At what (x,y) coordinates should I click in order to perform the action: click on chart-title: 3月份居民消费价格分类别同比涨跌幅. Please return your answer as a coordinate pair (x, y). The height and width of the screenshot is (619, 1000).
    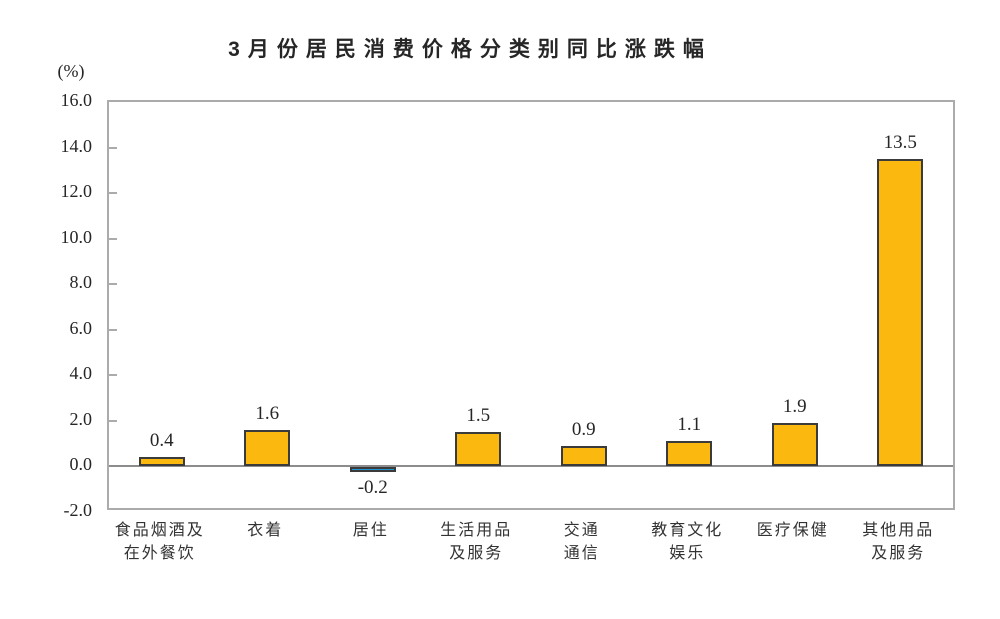
    Looking at the image, I should click on (470, 49).